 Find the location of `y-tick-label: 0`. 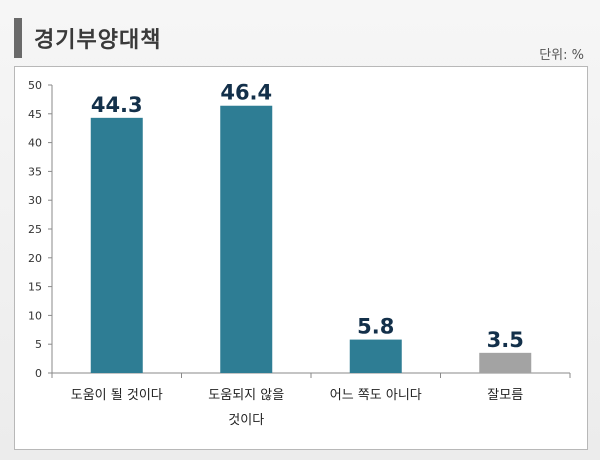

y-tick-label: 0 is located at coordinates (38, 373).